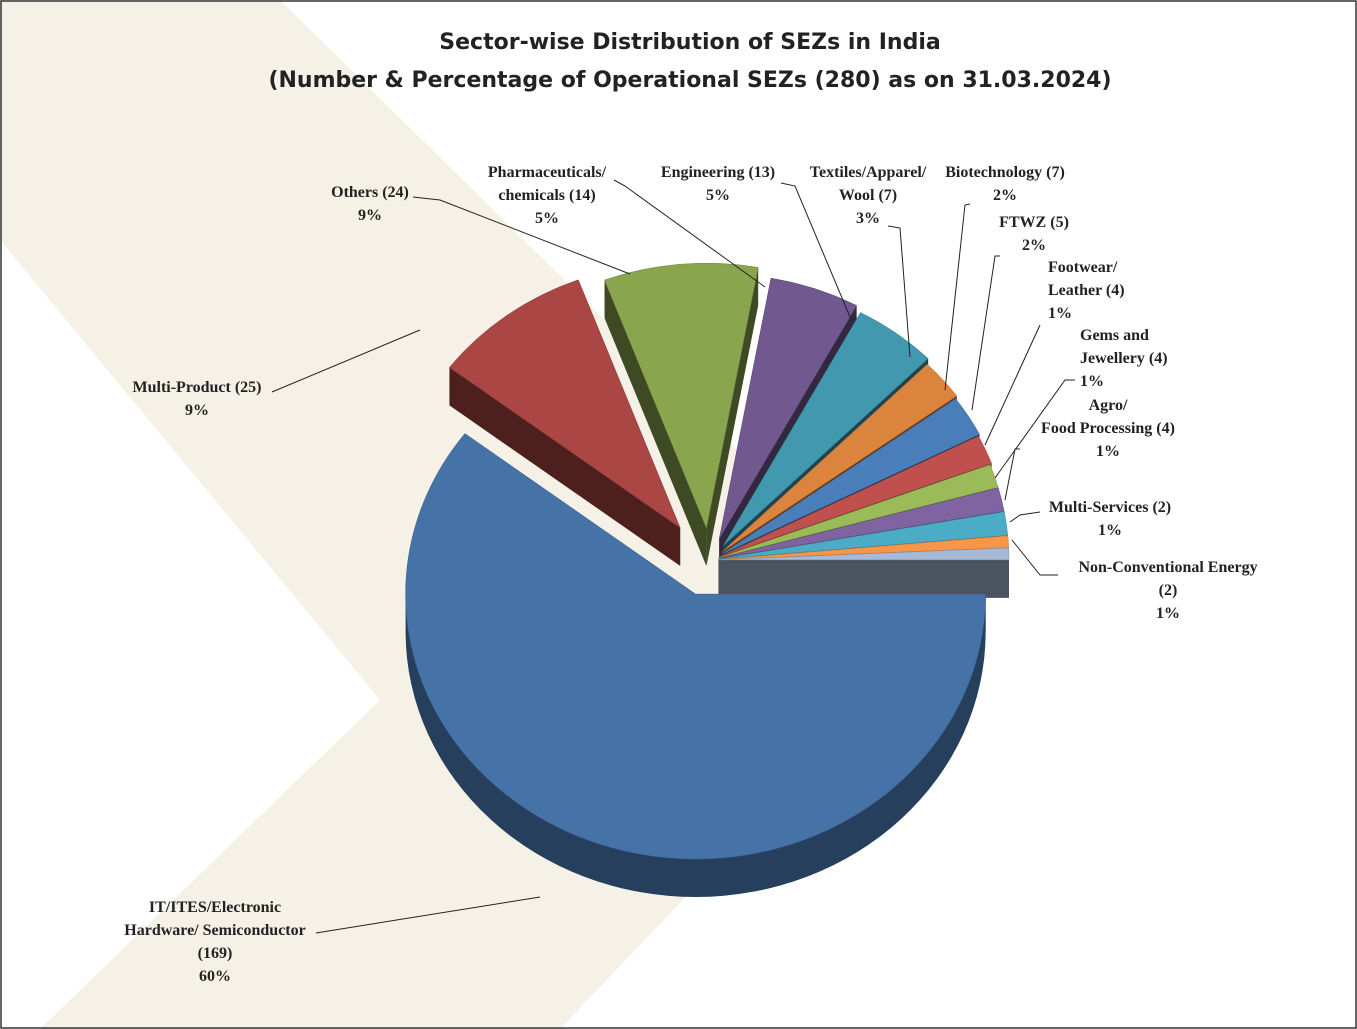 The width and height of the screenshot is (1357, 1029). I want to click on percent-label: 60%, so click(215, 976).